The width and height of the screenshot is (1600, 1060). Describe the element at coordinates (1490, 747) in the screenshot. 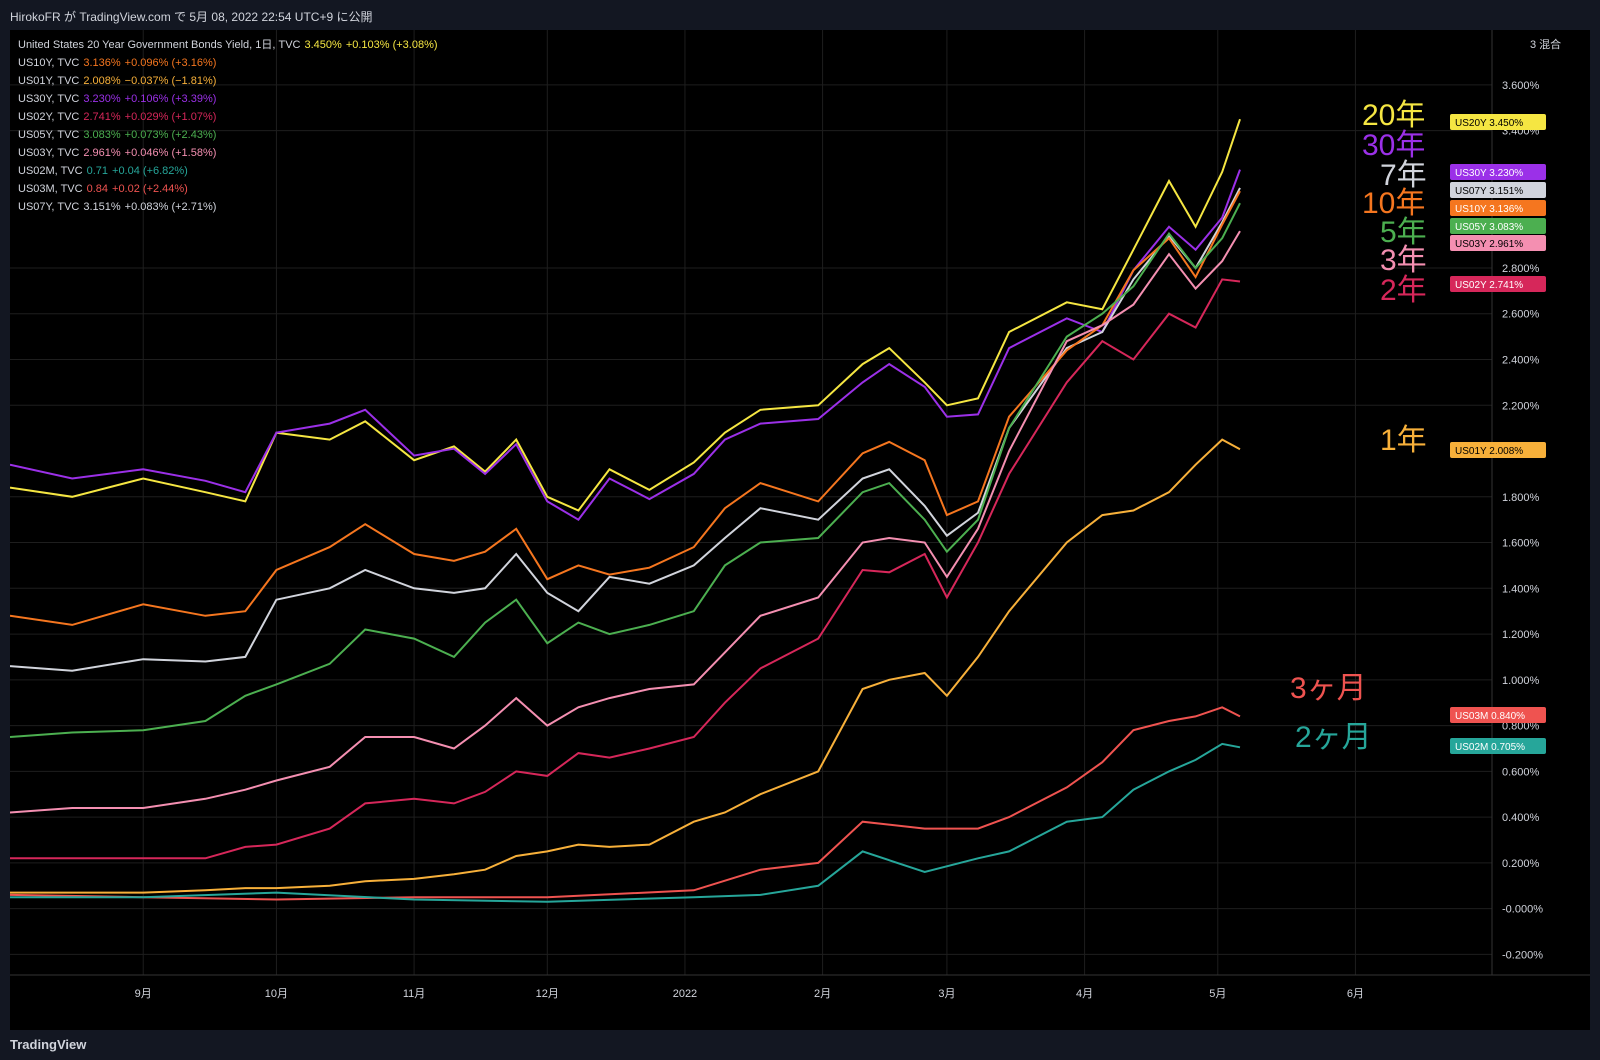

I see `price-tag-text: US02M 0.705%` at that location.